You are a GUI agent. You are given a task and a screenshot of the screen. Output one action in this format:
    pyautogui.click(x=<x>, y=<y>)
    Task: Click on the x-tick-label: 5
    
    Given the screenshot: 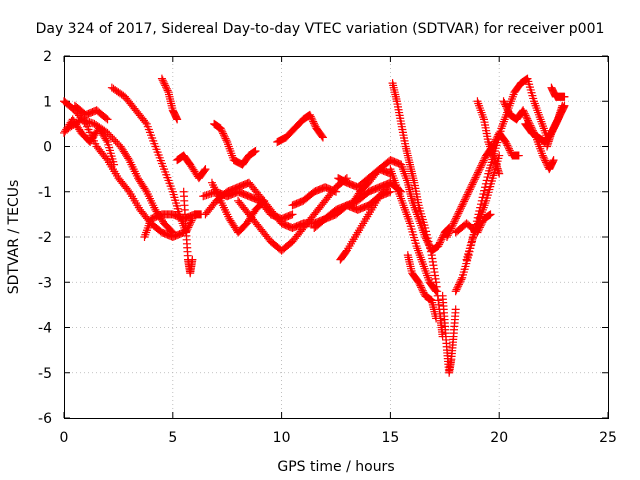 What is the action you would take?
    pyautogui.click(x=172, y=438)
    